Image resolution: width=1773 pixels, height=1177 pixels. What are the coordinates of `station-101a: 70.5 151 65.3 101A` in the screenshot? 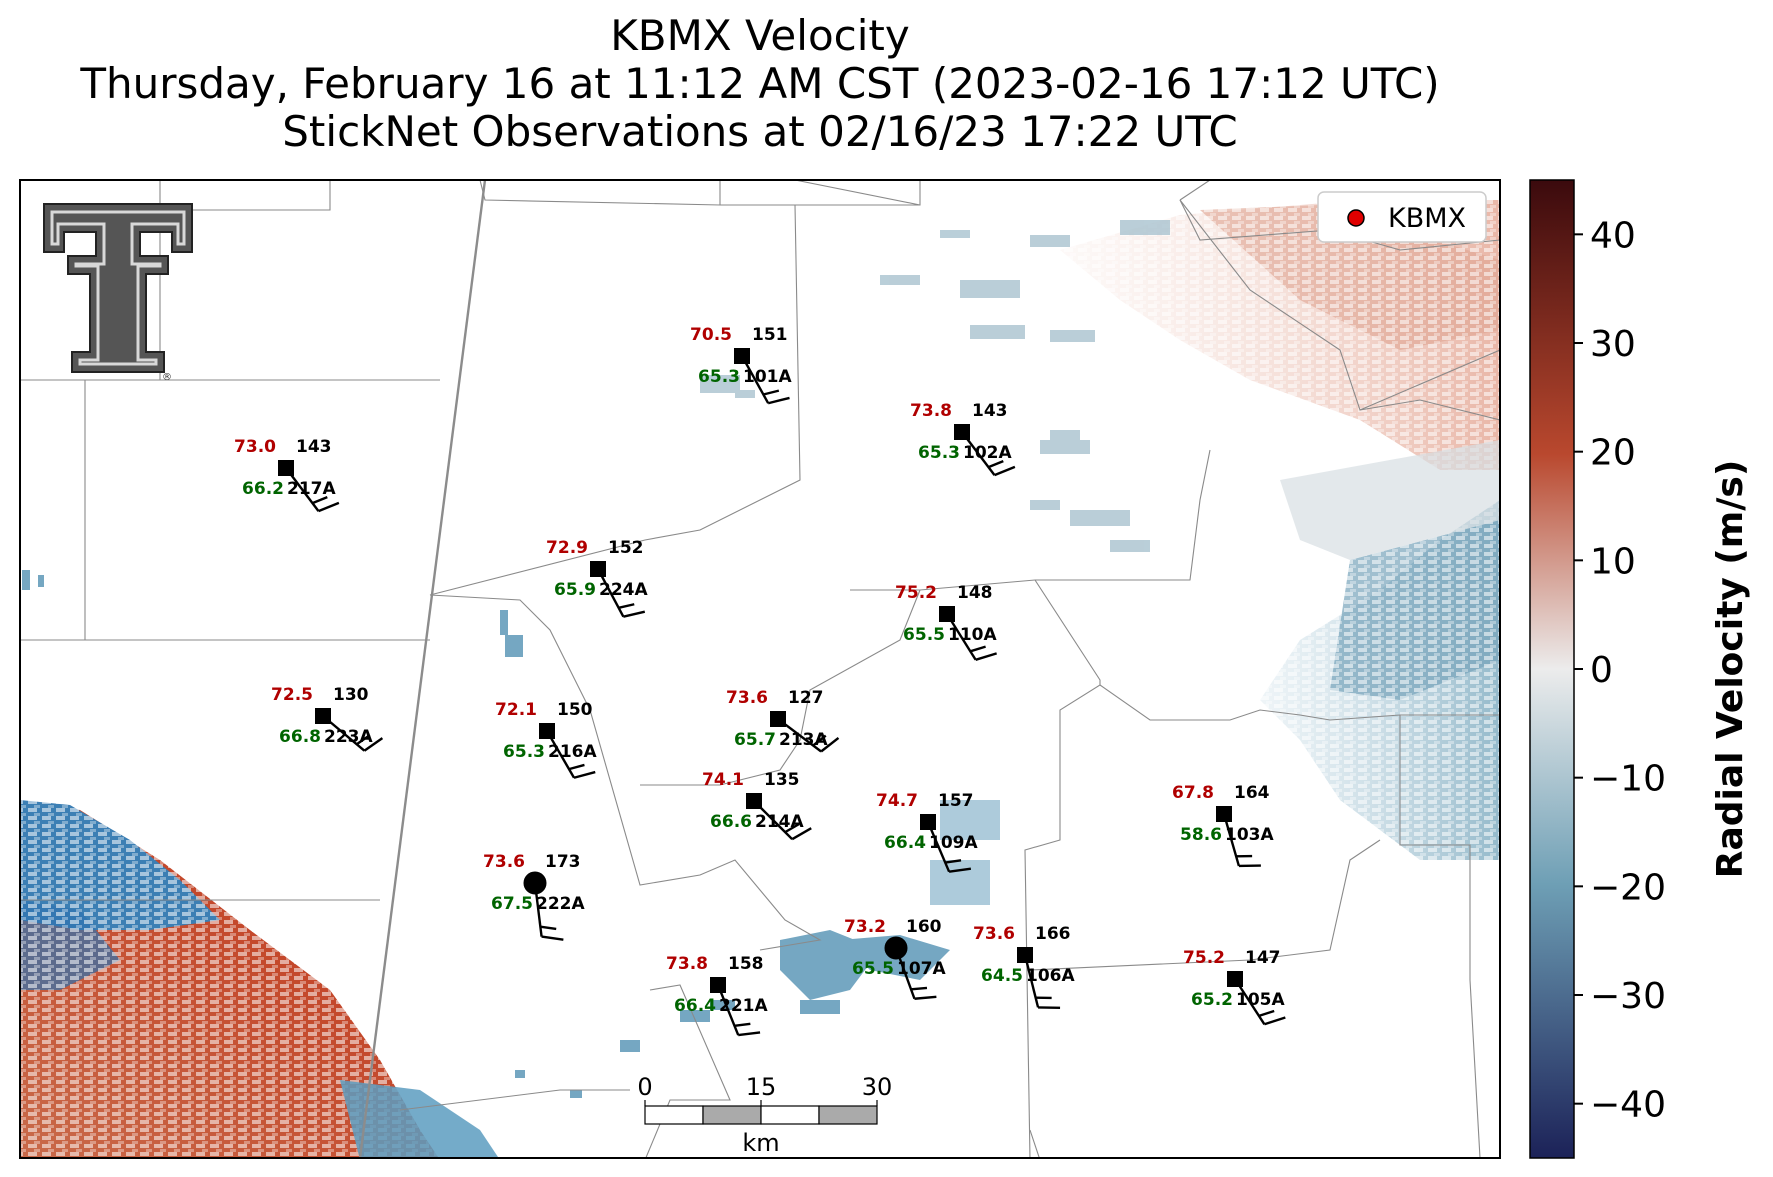 It's located at (741, 365).